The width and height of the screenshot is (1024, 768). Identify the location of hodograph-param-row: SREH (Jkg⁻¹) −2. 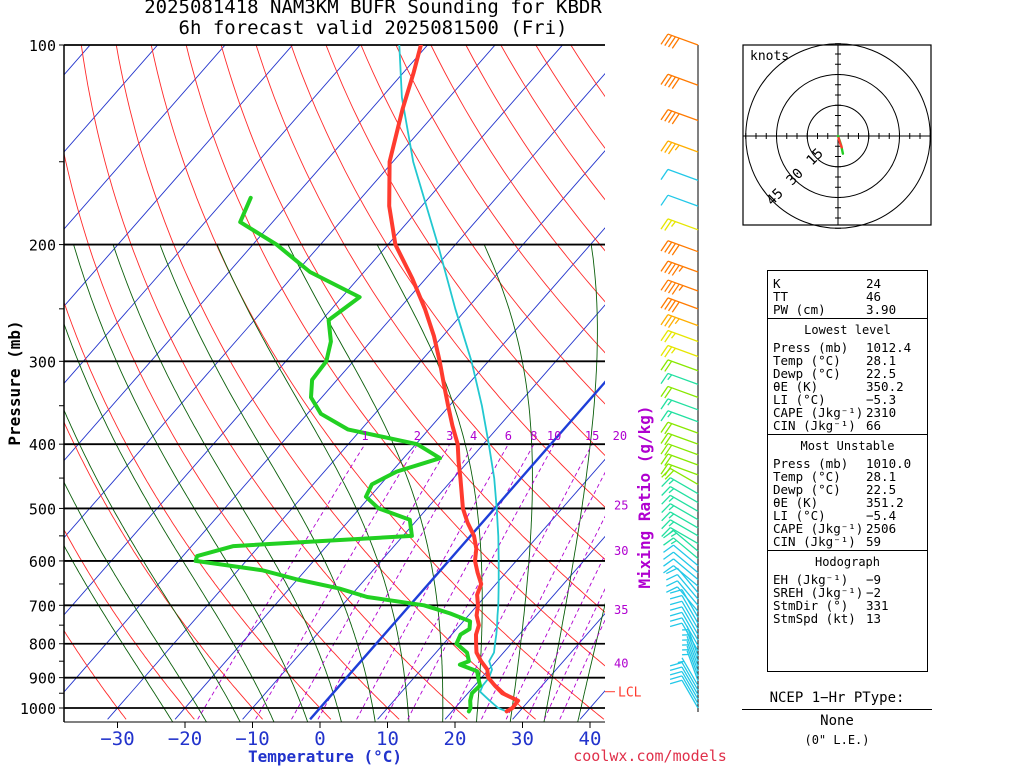
(847, 592).